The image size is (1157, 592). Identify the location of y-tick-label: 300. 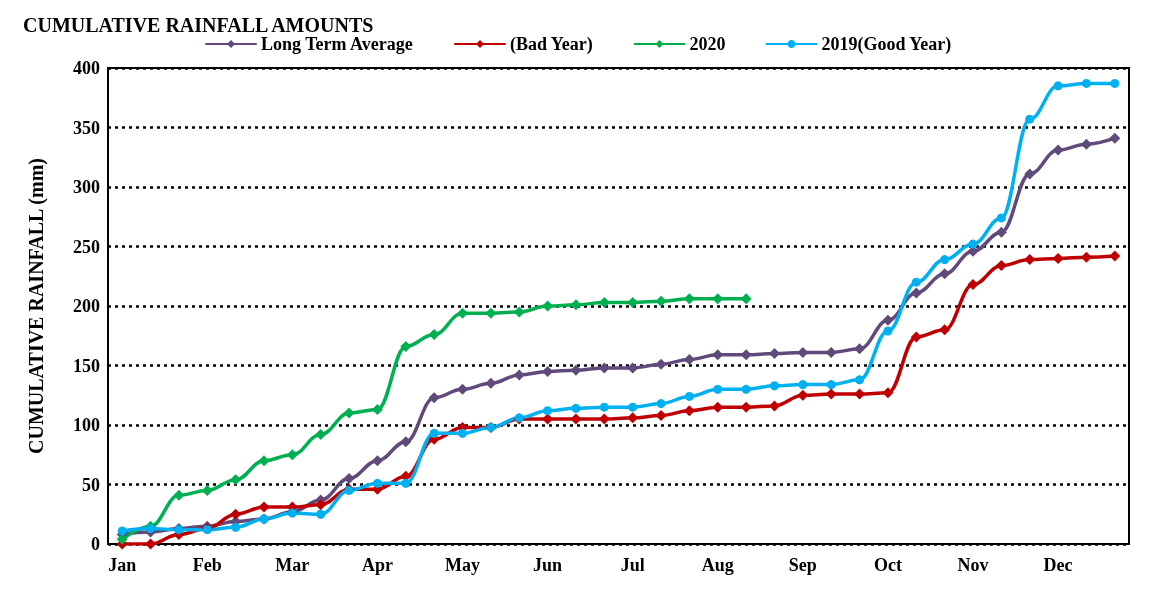
(86, 187).